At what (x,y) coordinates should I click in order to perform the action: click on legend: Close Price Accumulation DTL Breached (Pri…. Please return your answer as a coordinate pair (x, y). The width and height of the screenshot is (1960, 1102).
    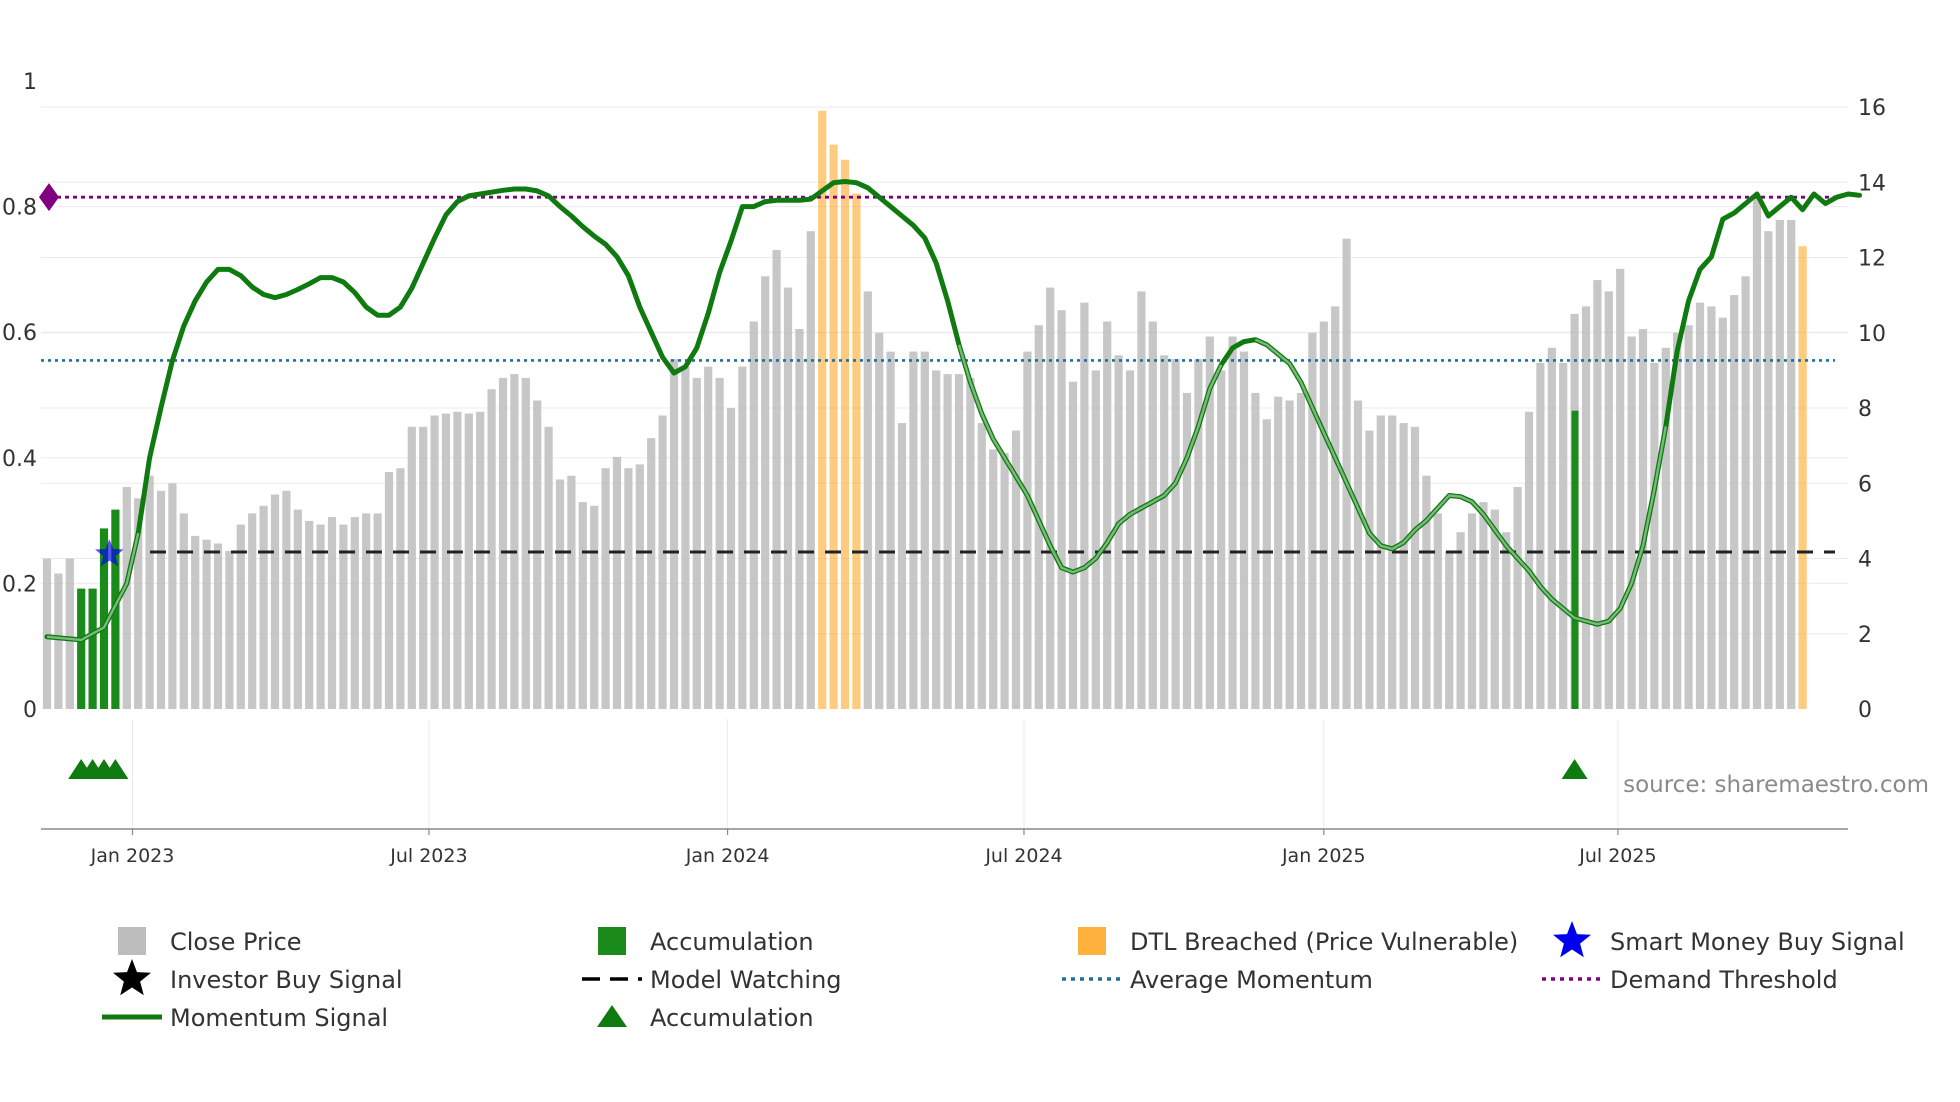
    Looking at the image, I should click on (1003, 976).